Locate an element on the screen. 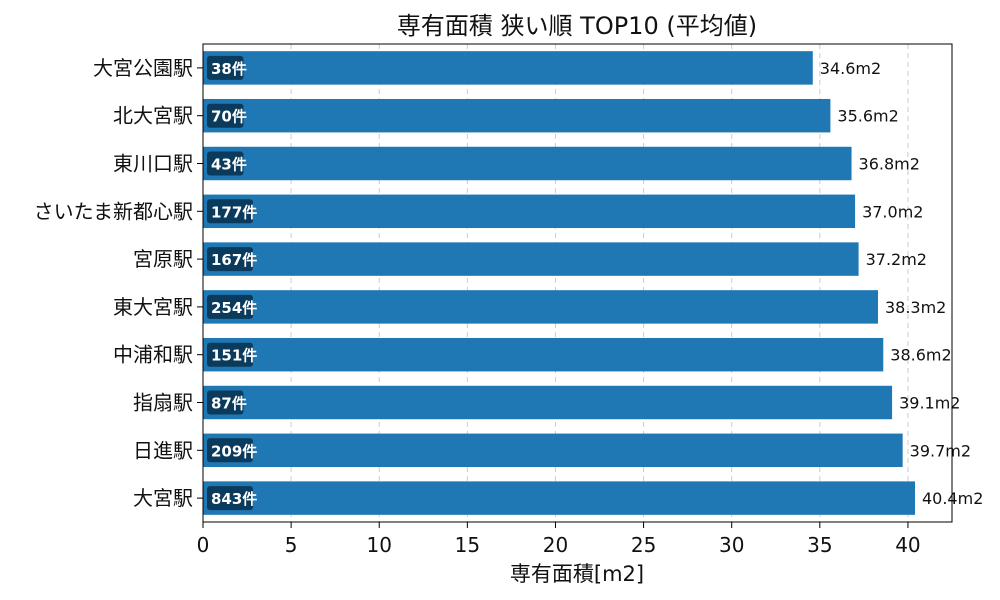 The image size is (1000, 600). x-tick-label: 20 is located at coordinates (555, 545).